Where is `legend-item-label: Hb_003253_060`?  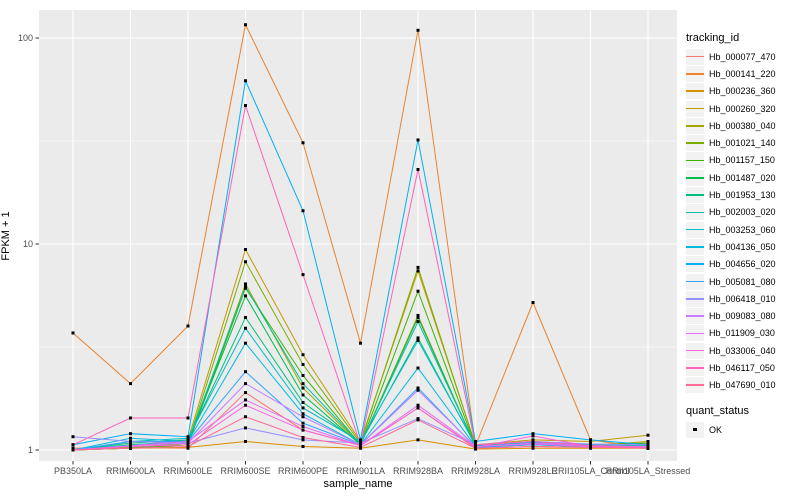
legend-item-label: Hb_003253_060 is located at coordinates (742, 229).